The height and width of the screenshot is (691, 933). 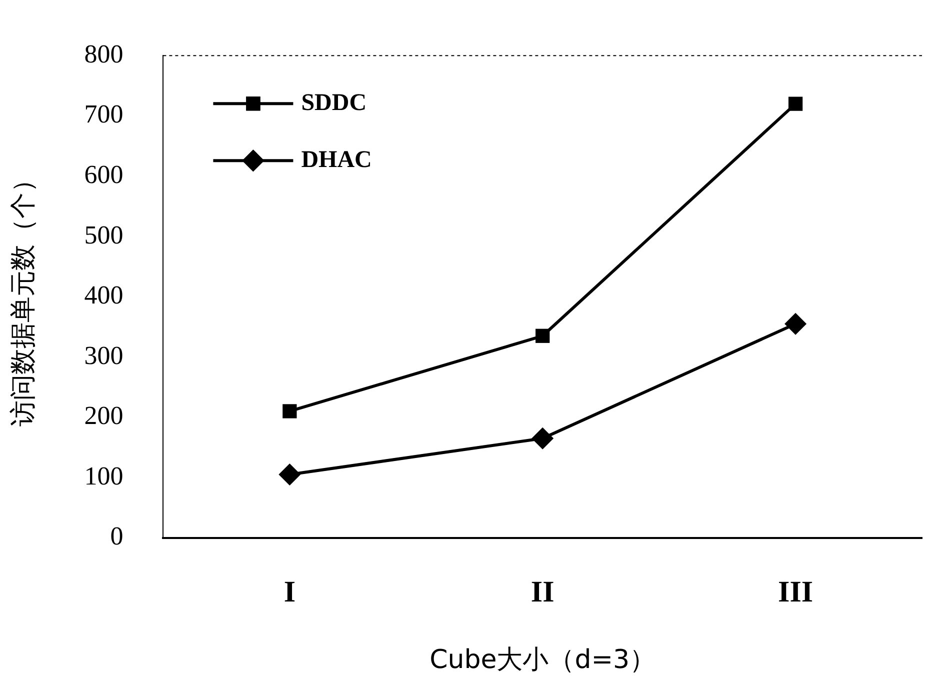 I want to click on y-tick-label: 500, so click(x=104, y=235).